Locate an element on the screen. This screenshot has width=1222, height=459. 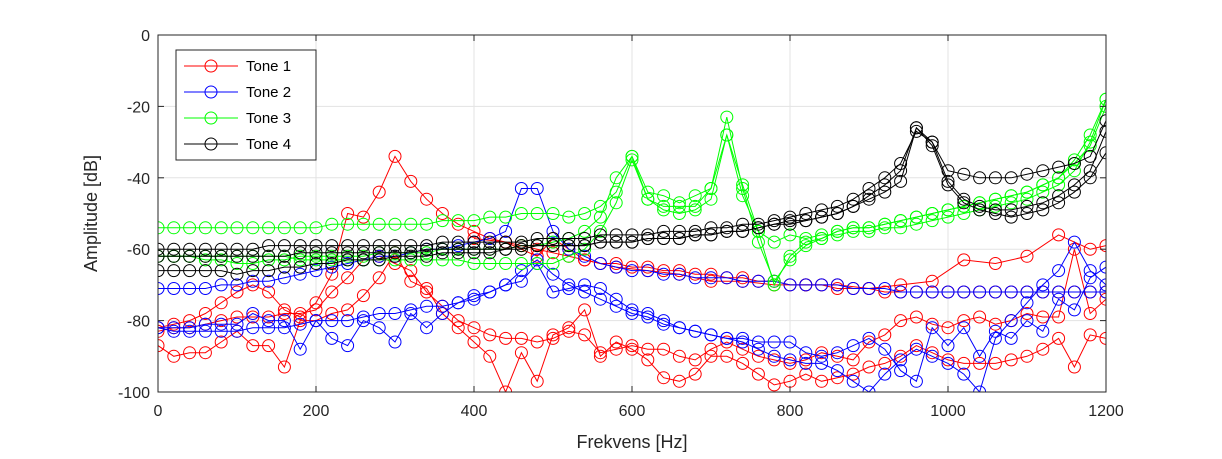
y-tick-label: 0 is located at coordinates (145, 36).